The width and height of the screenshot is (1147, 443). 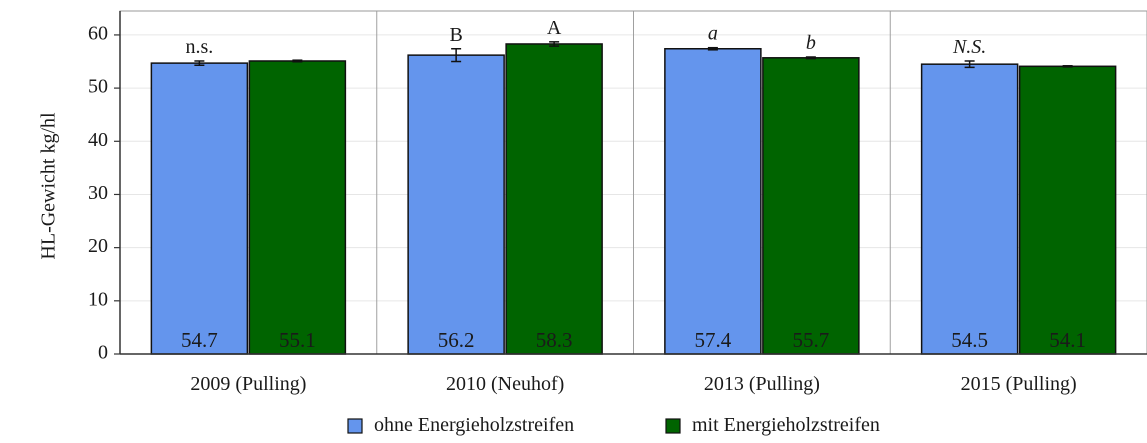 I want to click on significance-annotation: a, so click(x=713, y=34).